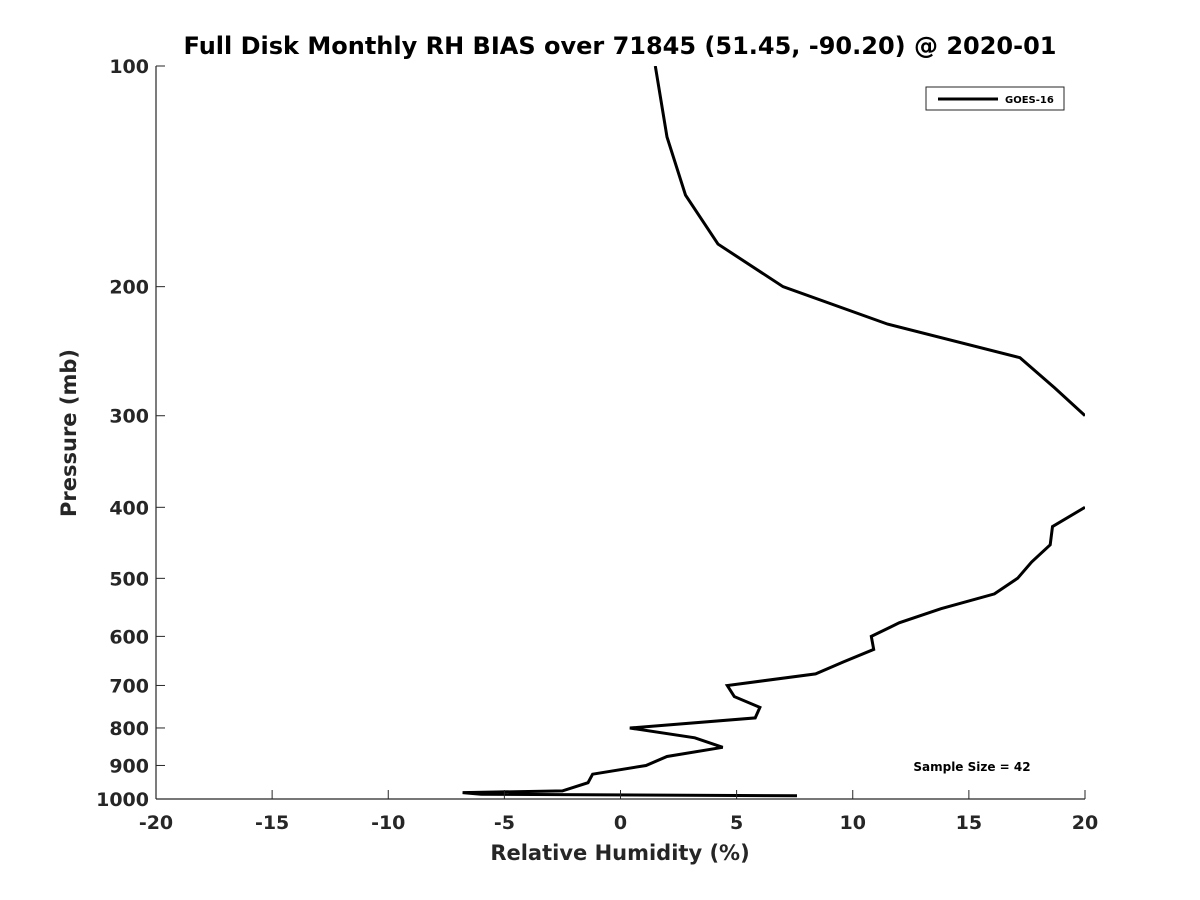 This screenshot has height=900, width=1200. Describe the element at coordinates (1085, 823) in the screenshot. I see `x-tick-label: 20` at that location.